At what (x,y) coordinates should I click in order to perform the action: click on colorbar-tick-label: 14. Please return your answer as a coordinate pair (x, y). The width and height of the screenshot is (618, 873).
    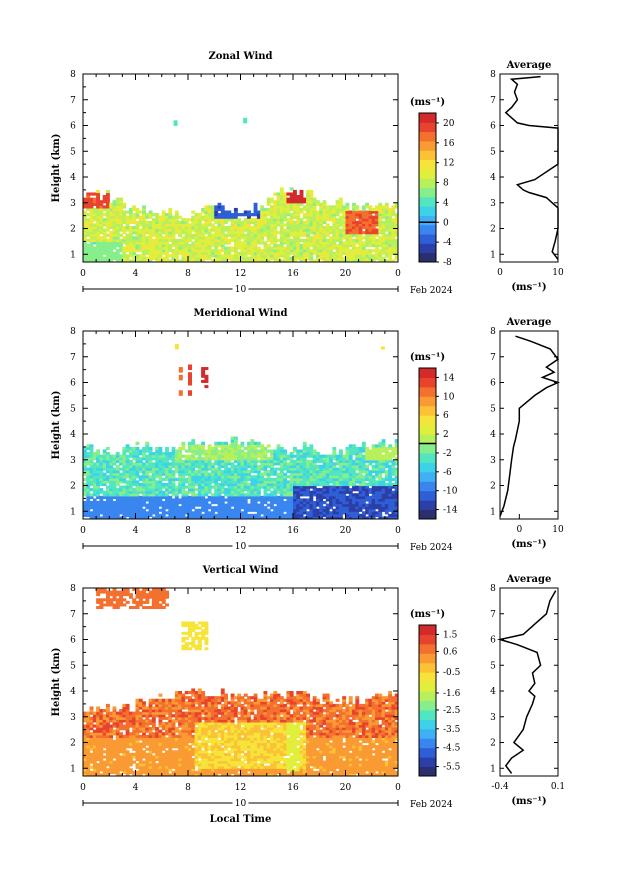
    Looking at the image, I should click on (449, 378).